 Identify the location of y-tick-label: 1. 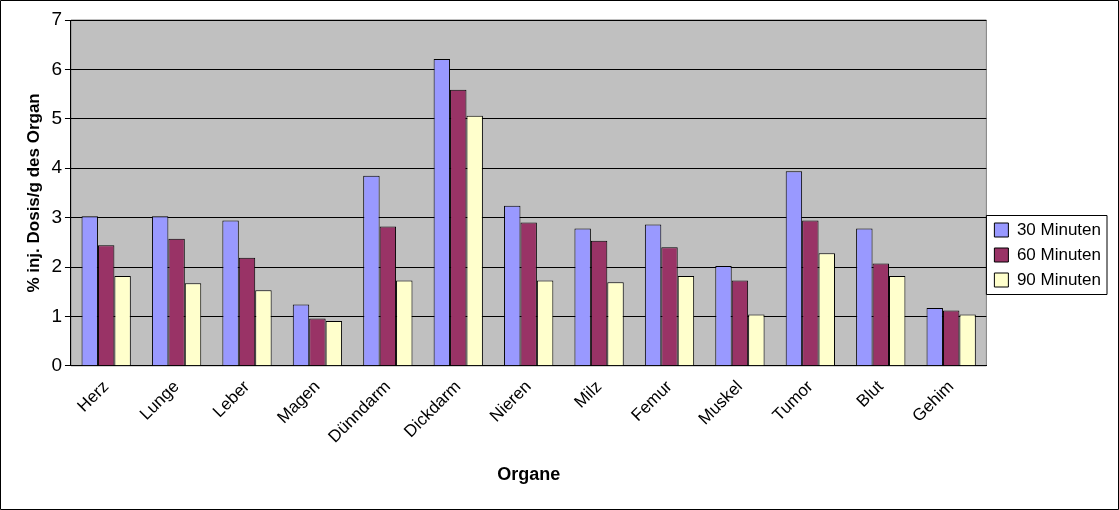
(56, 315).